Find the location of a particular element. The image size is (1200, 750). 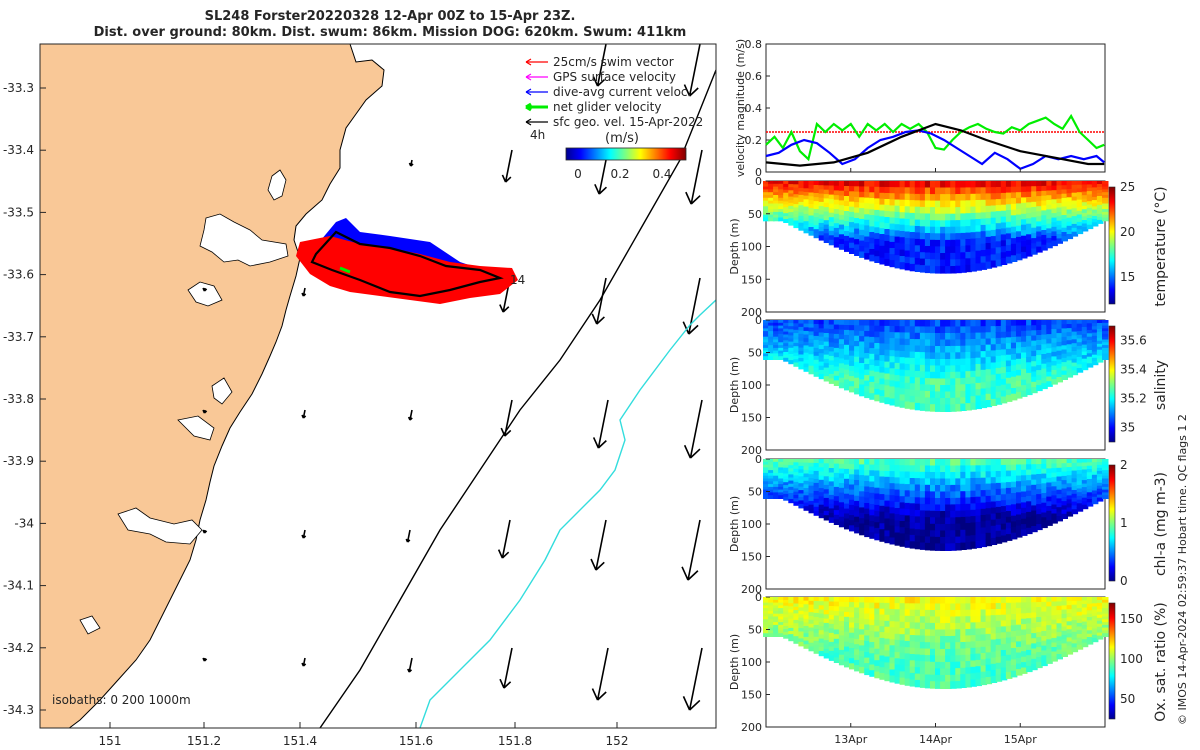

velocity-ytick-label: 0.8 is located at coordinates (754, 44).